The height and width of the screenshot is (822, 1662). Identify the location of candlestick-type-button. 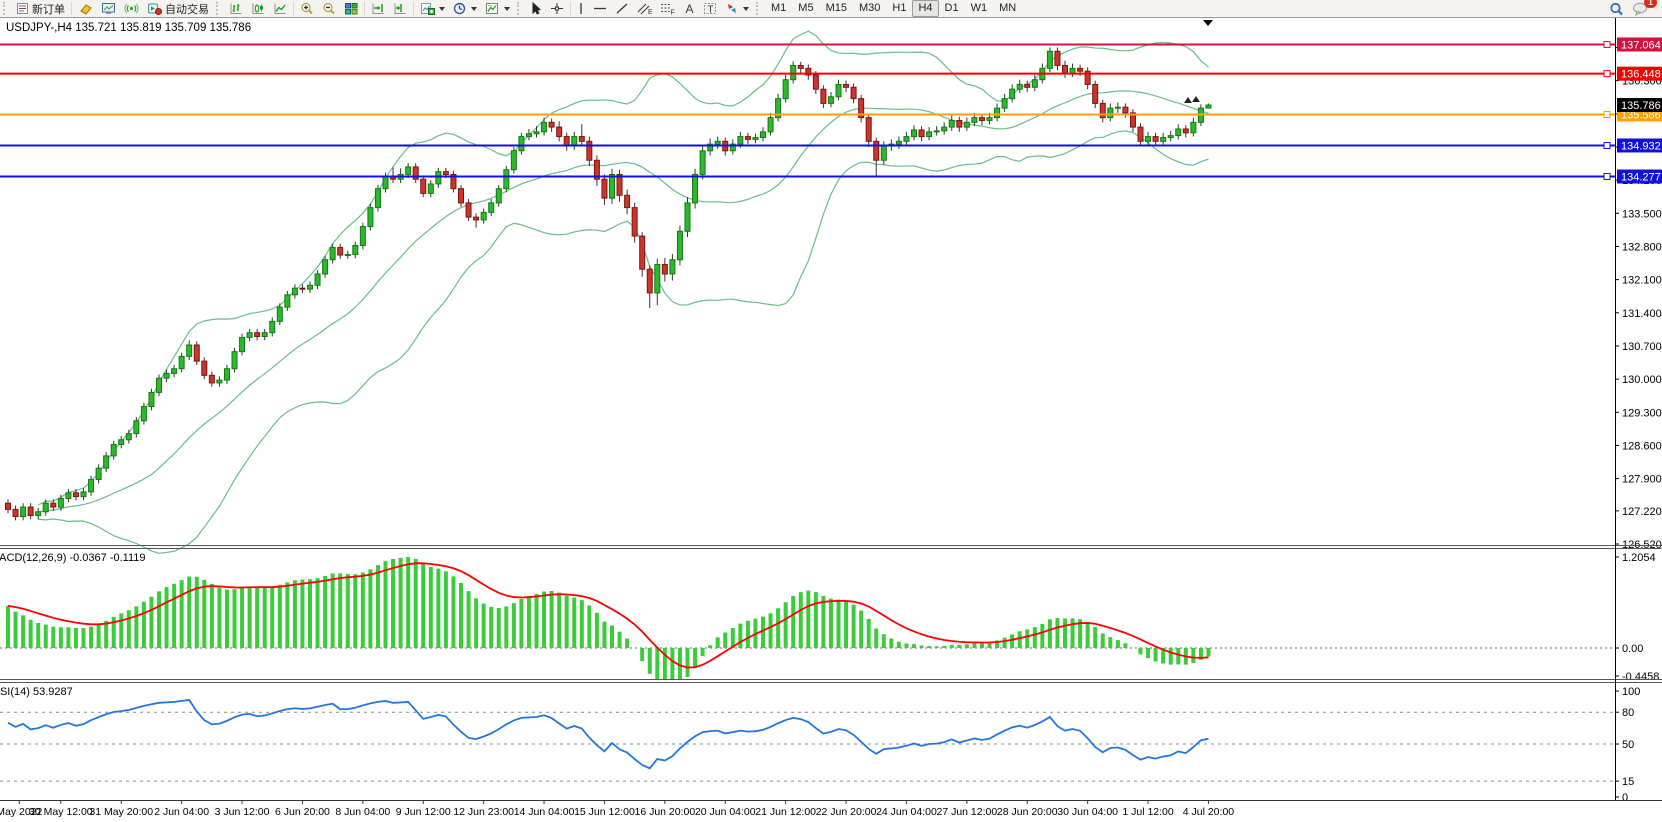
(258, 8).